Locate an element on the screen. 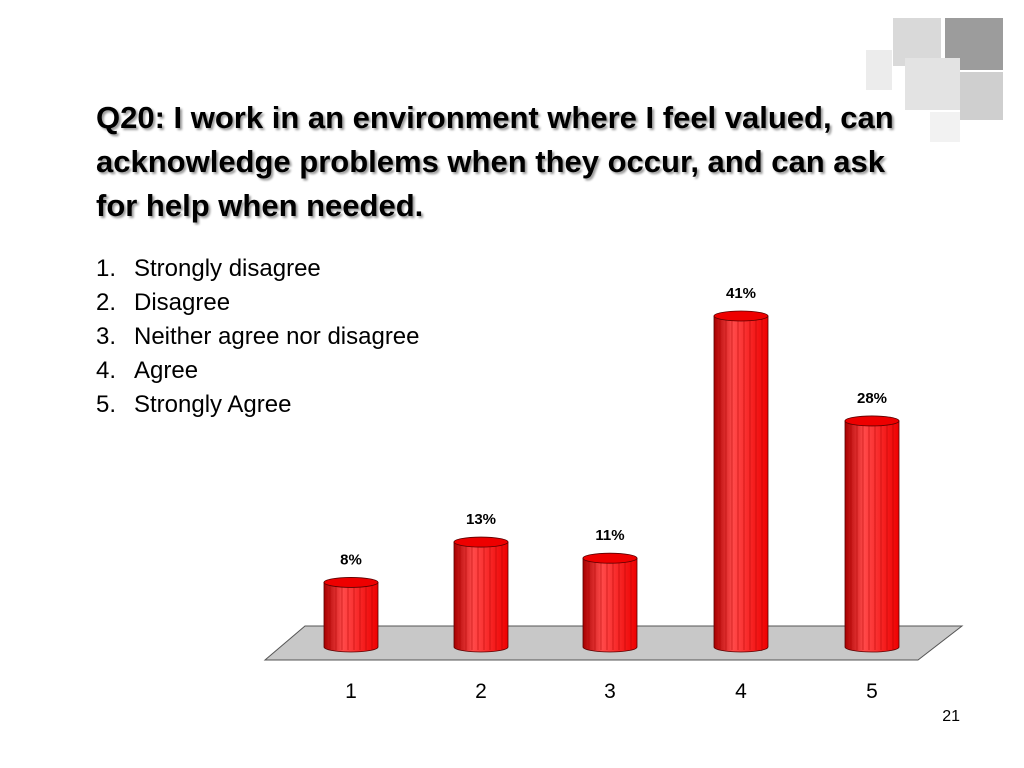 The height and width of the screenshot is (768, 1024). option-label: Strongly Agree is located at coordinates (213, 404).